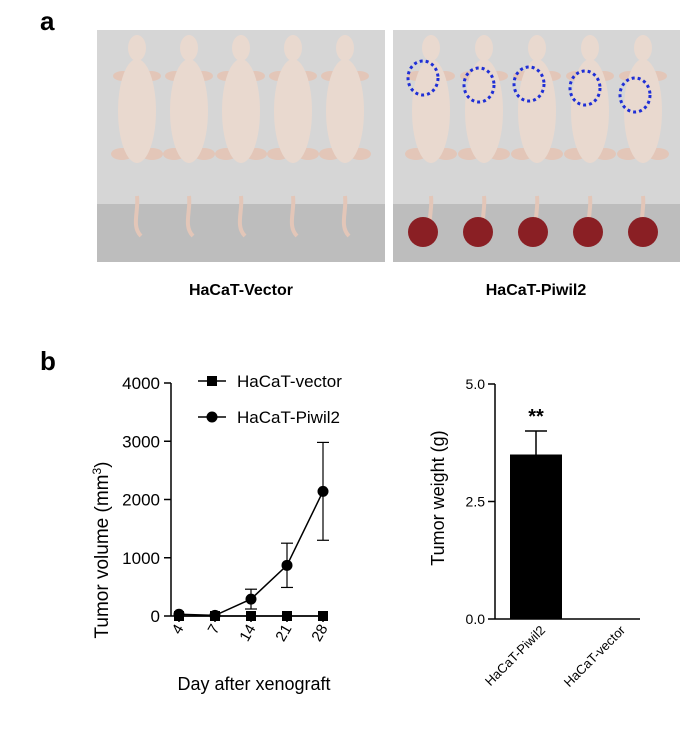 This screenshot has width=700, height=750. Describe the element at coordinates (178, 630) in the screenshot. I see `x-tick-label: 4` at that location.